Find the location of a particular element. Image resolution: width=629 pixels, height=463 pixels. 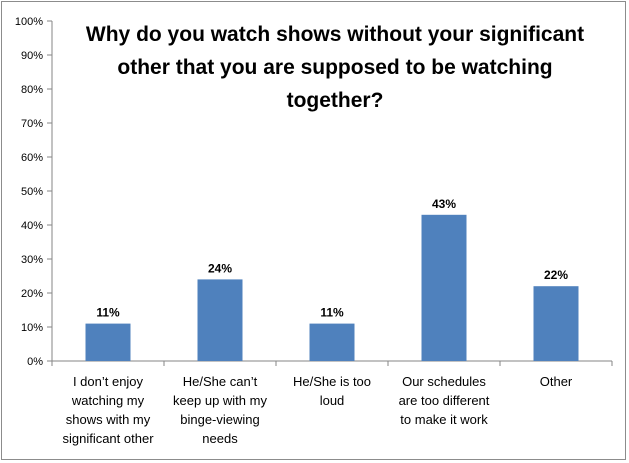

y-tick-label: 90% is located at coordinates (32, 56).